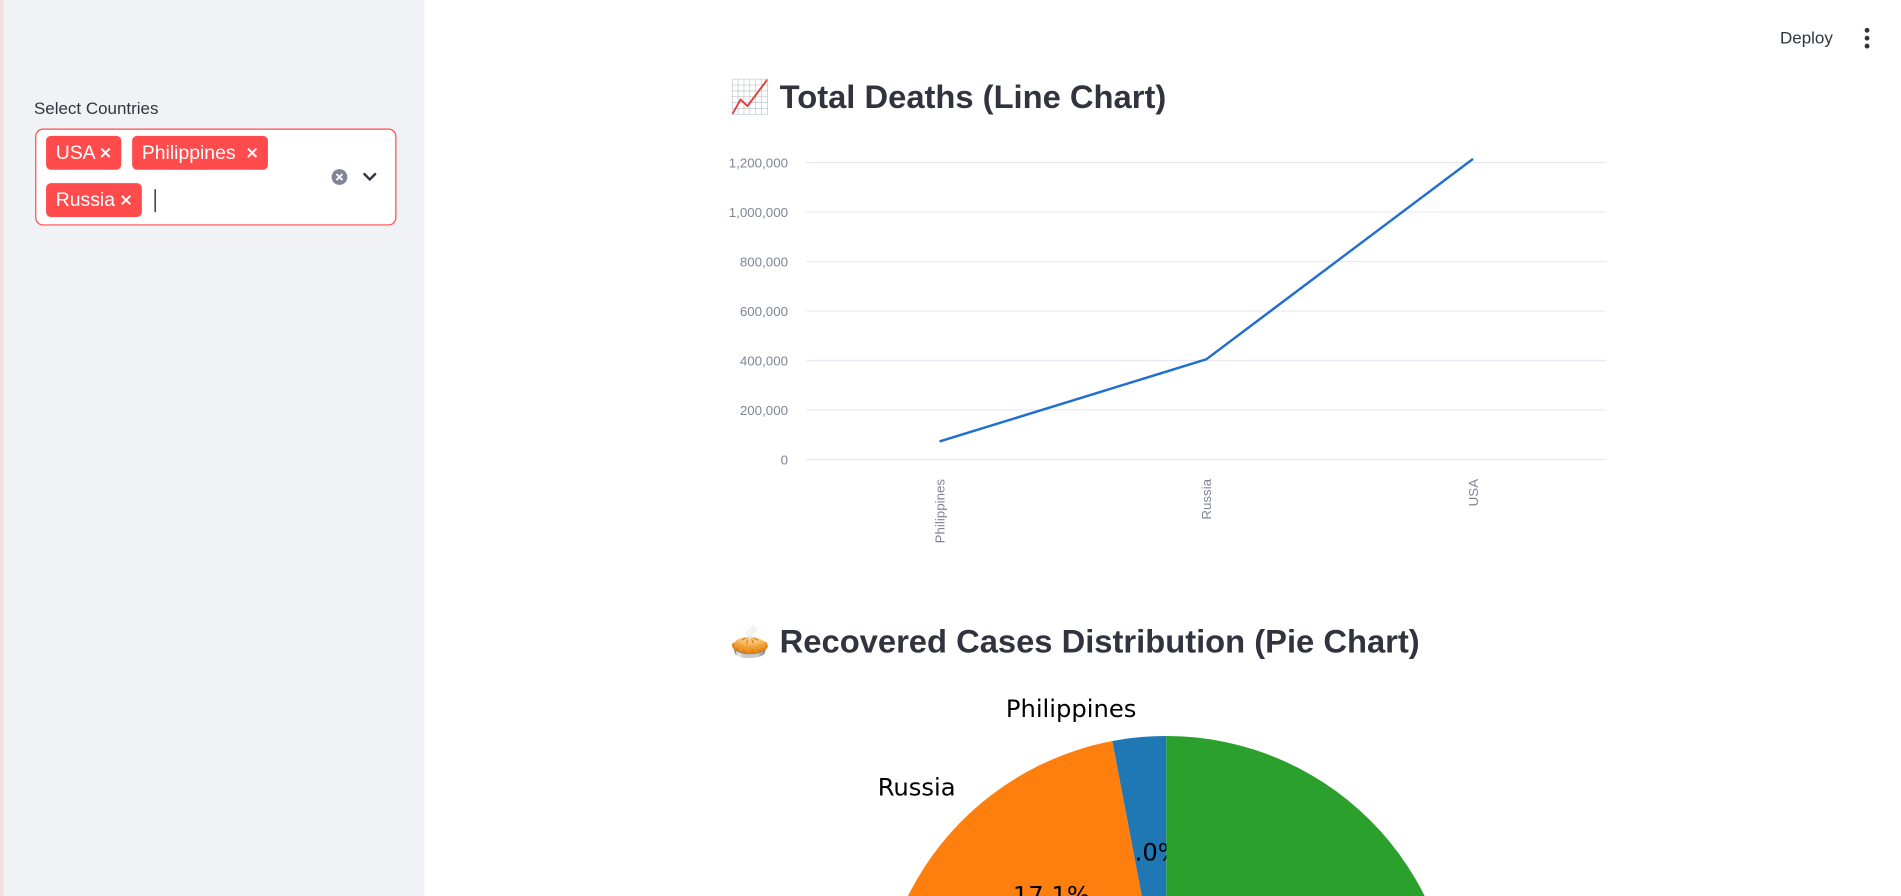  What do you see at coordinates (764, 360) in the screenshot?
I see `y-tick-label: 400,000` at bounding box center [764, 360].